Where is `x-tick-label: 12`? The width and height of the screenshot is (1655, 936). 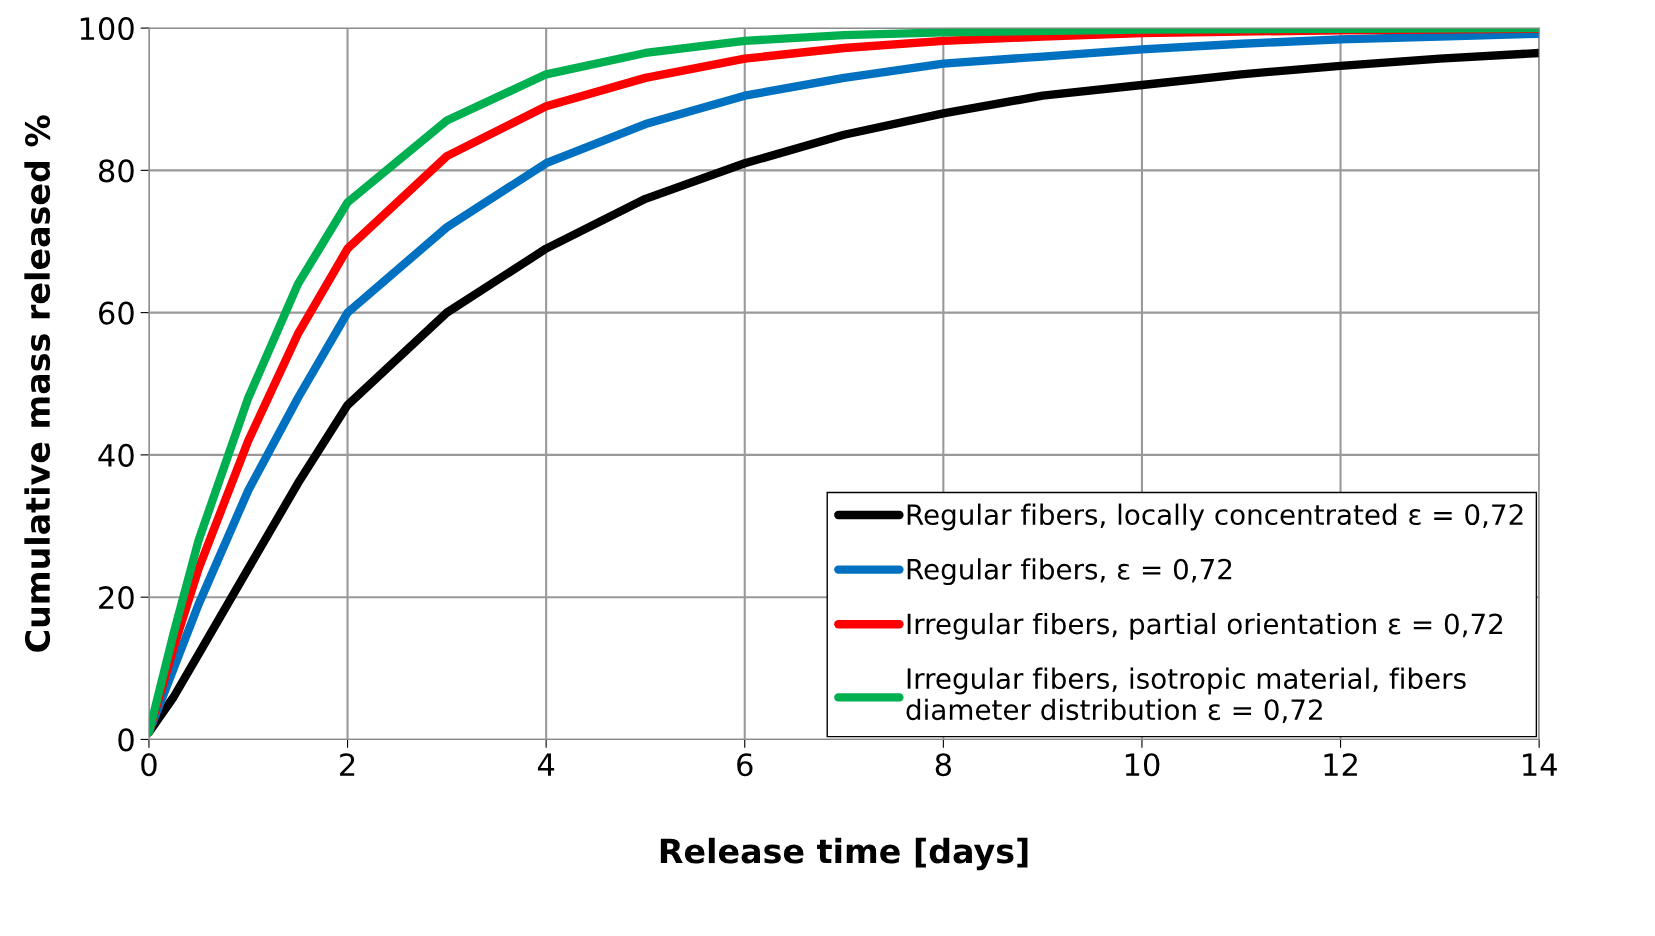
x-tick-label: 12 is located at coordinates (1340, 764).